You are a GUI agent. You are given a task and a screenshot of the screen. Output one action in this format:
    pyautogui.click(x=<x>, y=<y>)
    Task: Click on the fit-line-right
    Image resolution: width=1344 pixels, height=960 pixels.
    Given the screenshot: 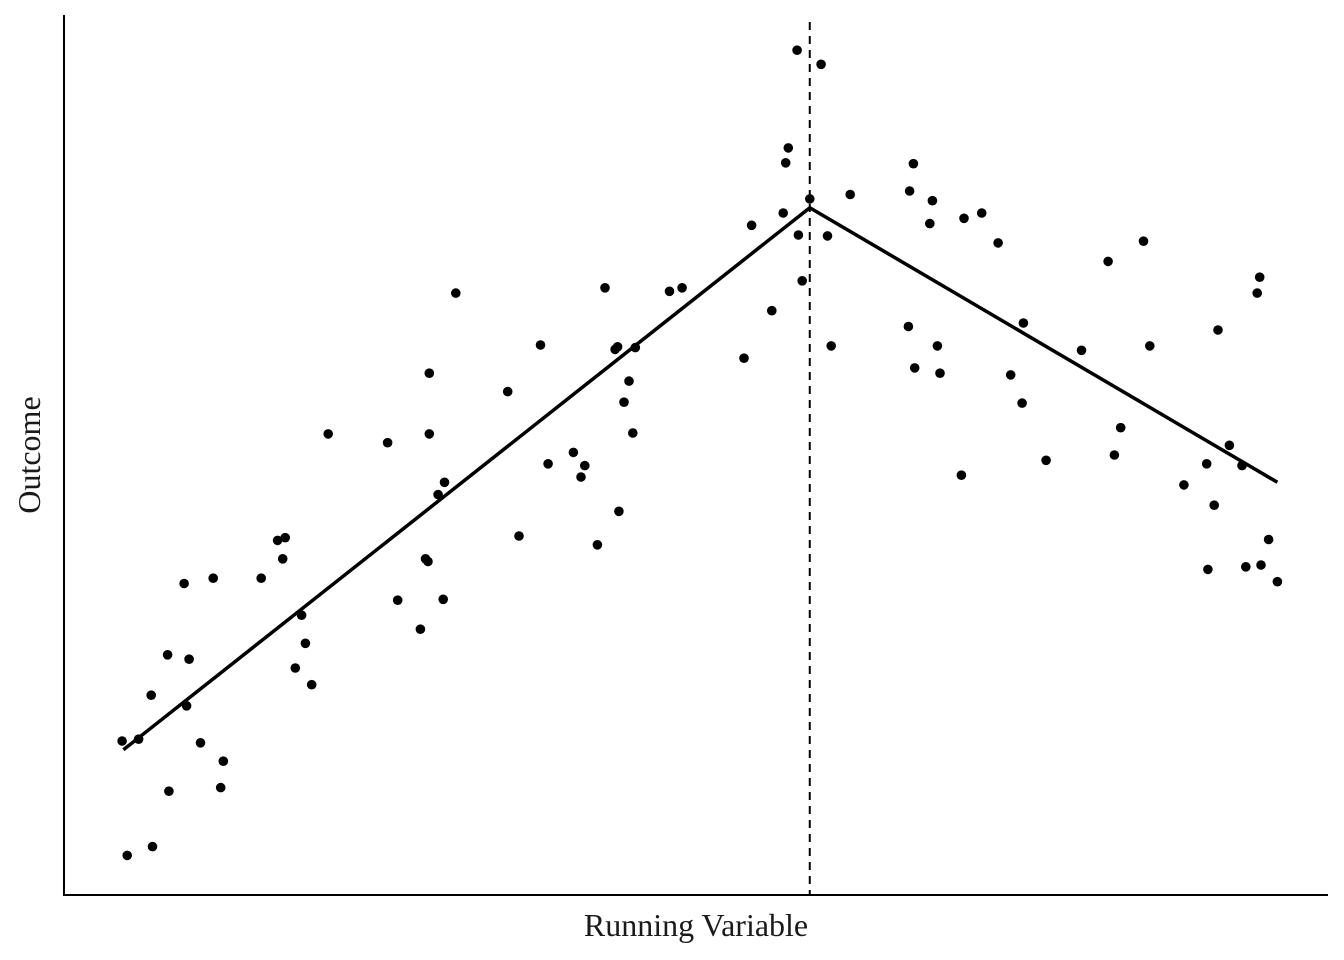 What is the action you would take?
    pyautogui.click(x=1043, y=345)
    